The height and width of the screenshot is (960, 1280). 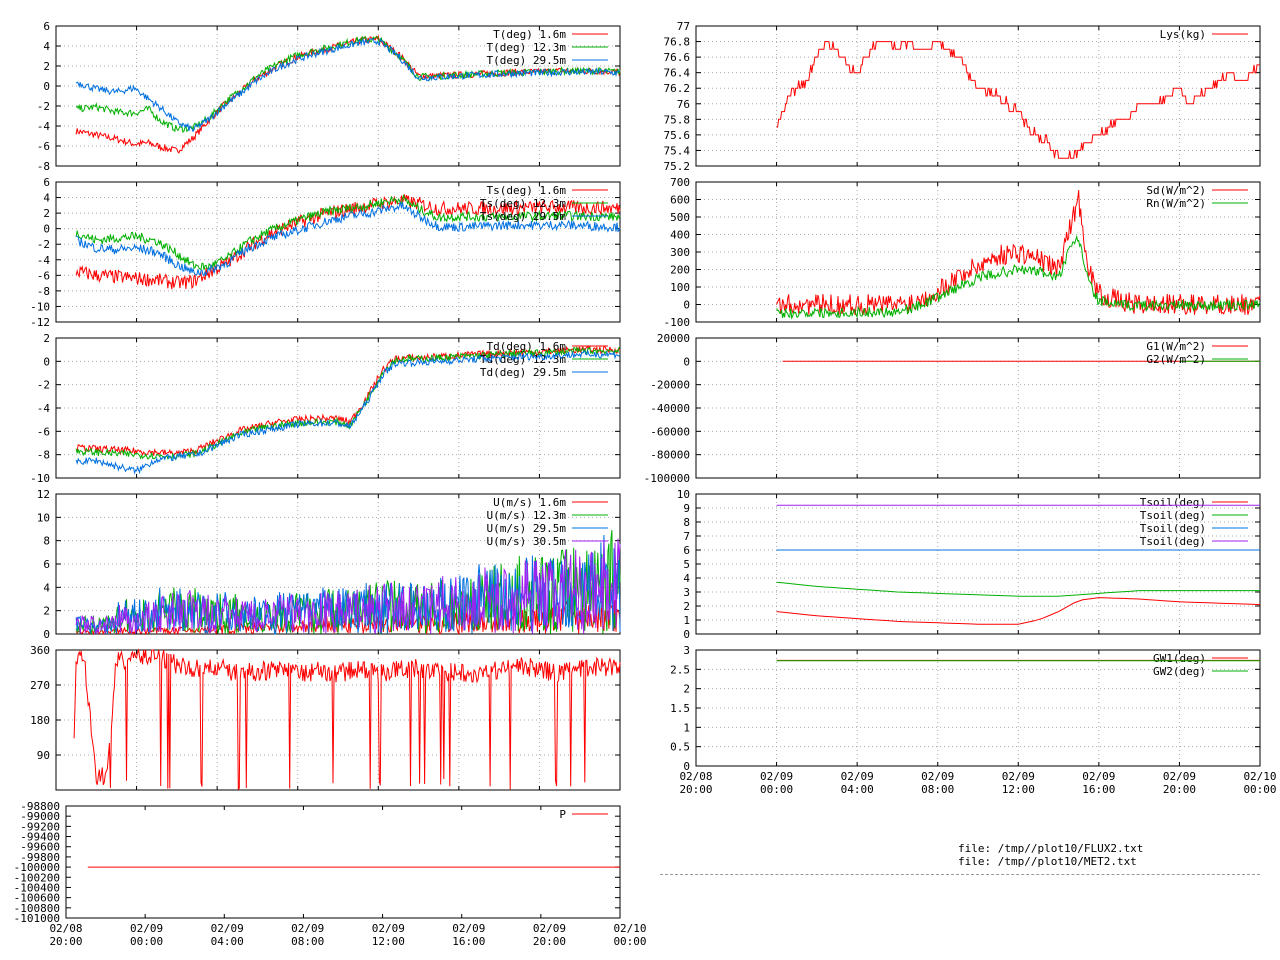 What do you see at coordinates (527, 346) in the screenshot?
I see `legend-label: Td(deg) 1.6m` at bounding box center [527, 346].